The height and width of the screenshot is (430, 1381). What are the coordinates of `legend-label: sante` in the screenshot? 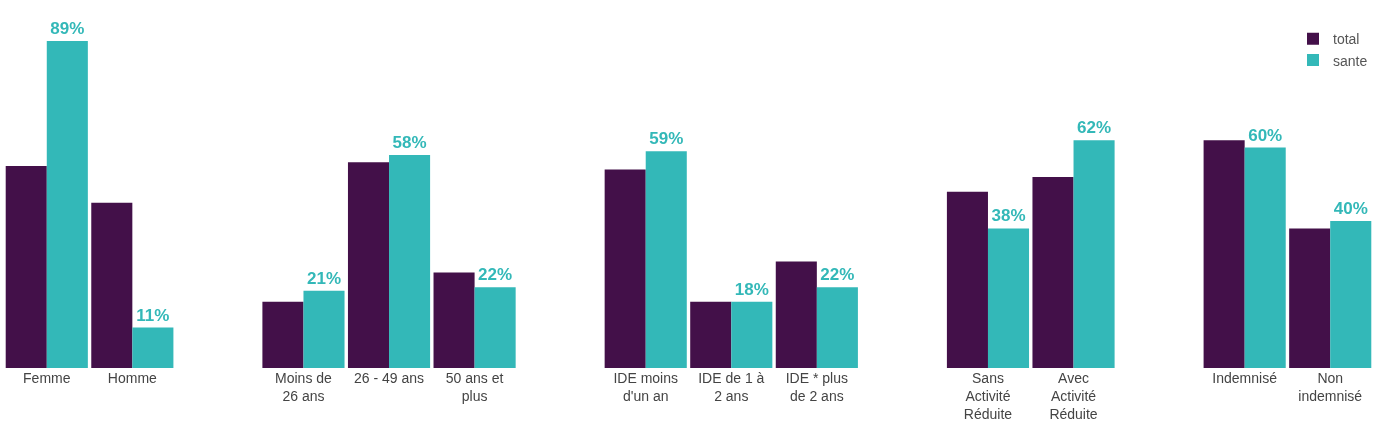 It's located at (1350, 60).